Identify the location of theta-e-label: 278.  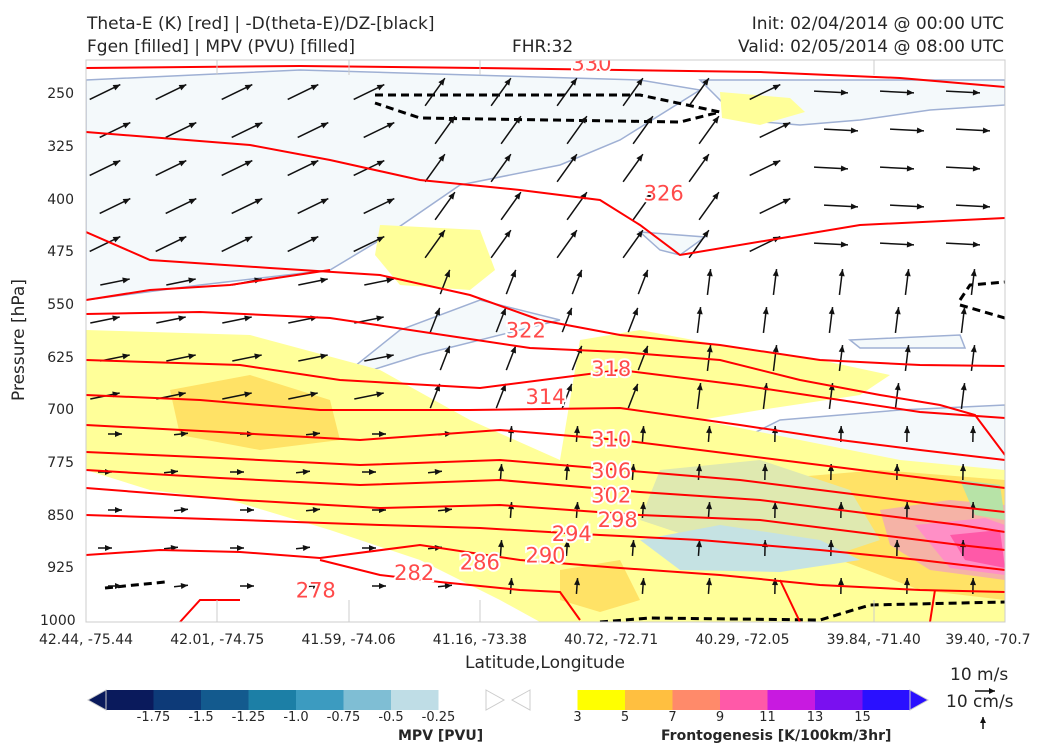
(316, 590).